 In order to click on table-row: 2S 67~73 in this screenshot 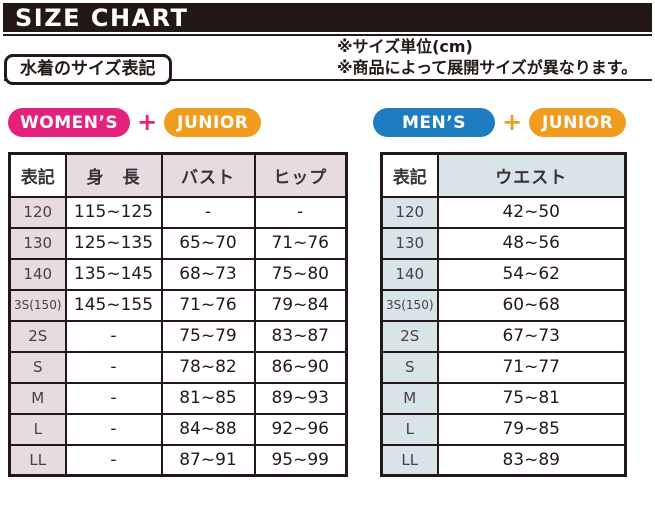, I will do `click(503, 336)`.